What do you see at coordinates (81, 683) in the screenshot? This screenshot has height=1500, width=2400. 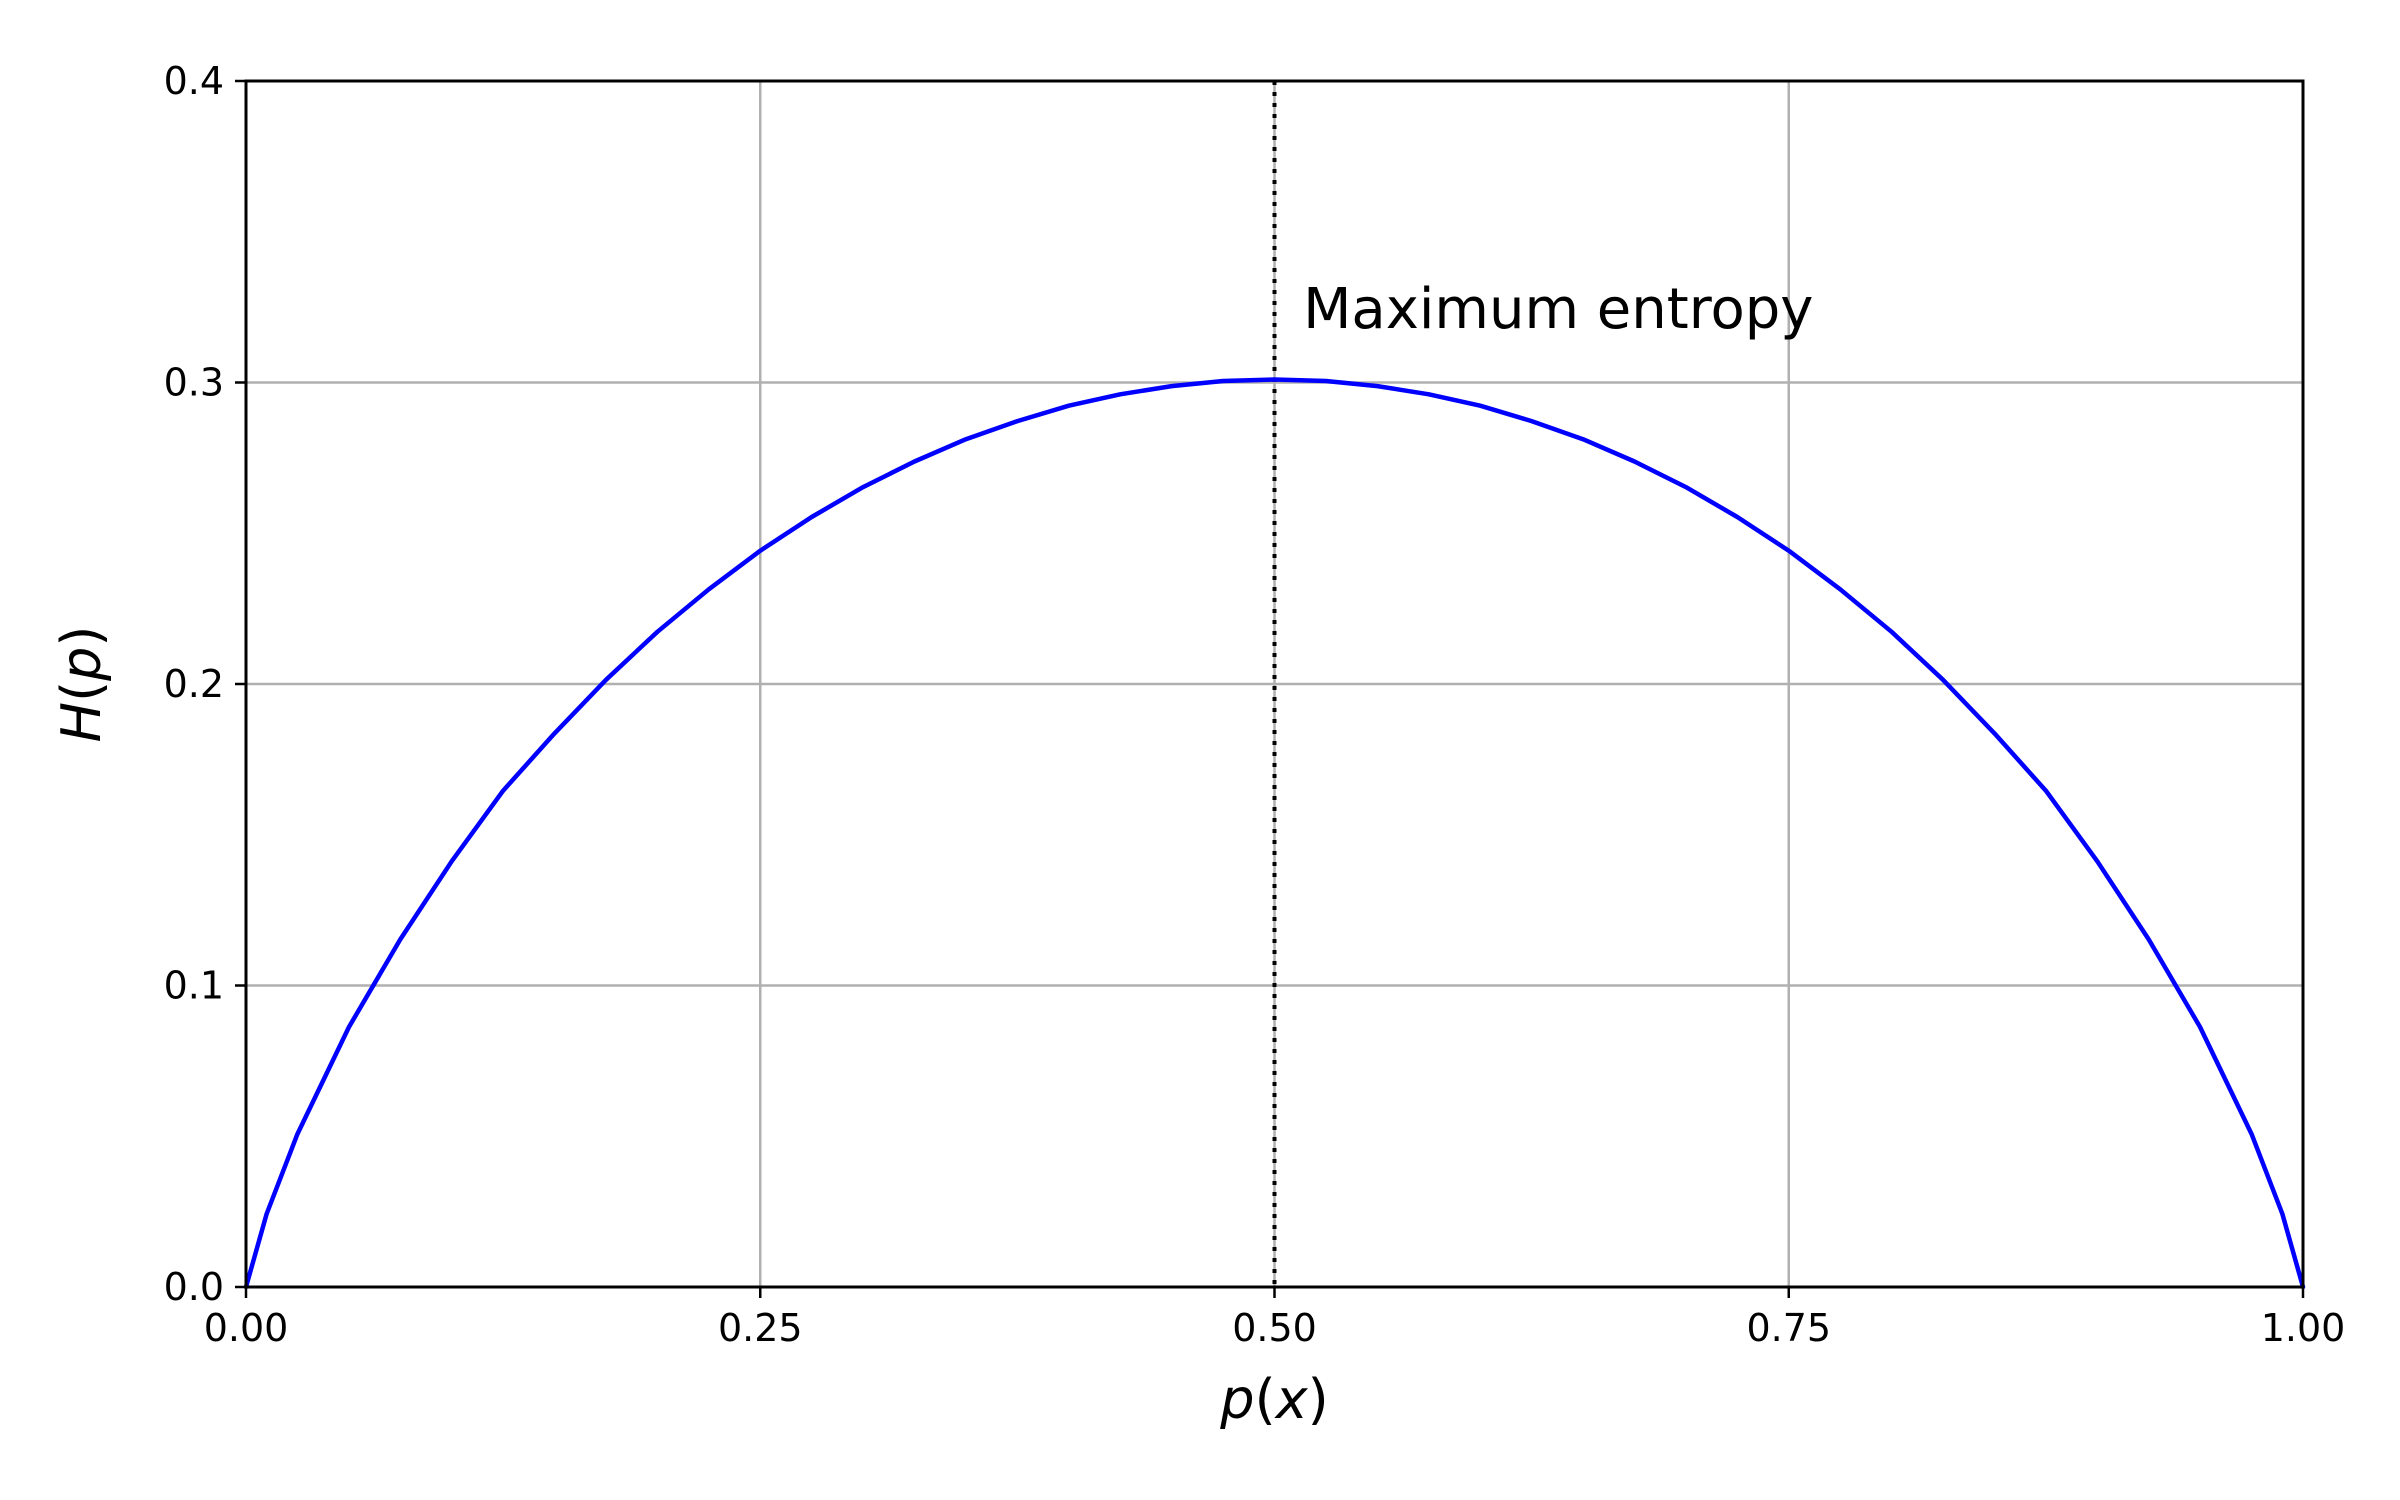 I see `y-axis-label: H(p)` at bounding box center [81, 683].